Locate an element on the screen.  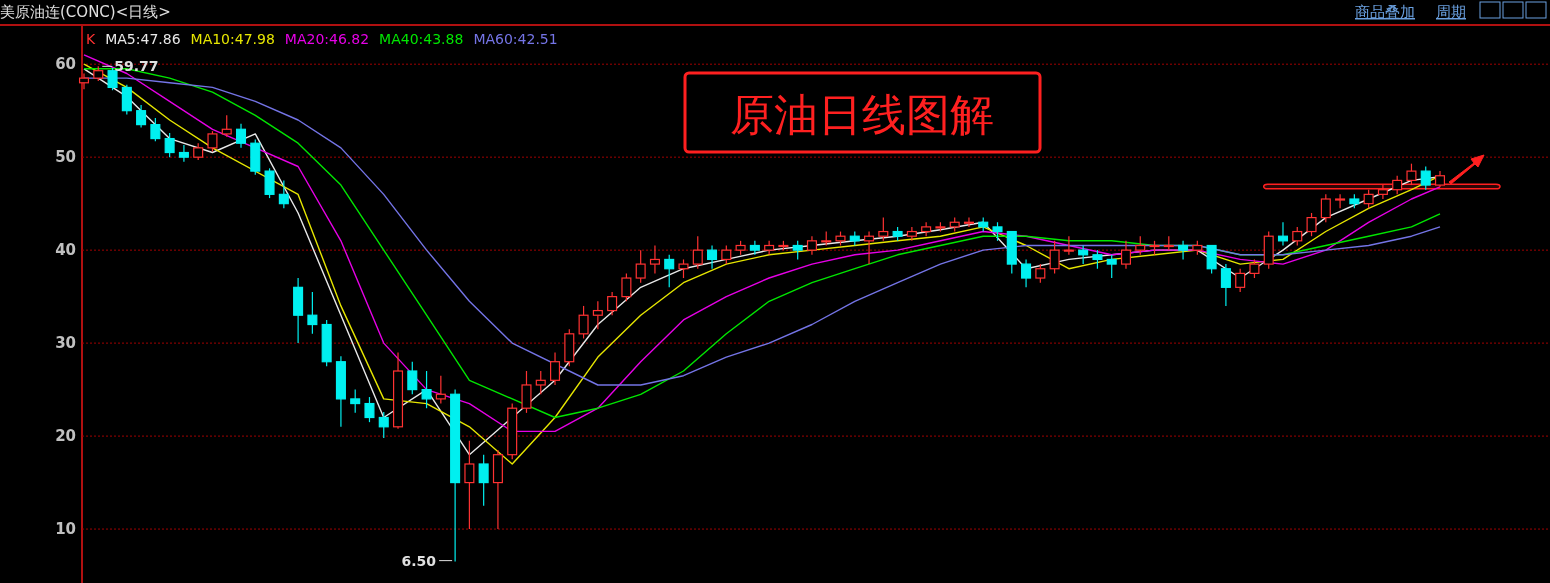
text: 商品叠加 is located at coordinates (1385, 12).